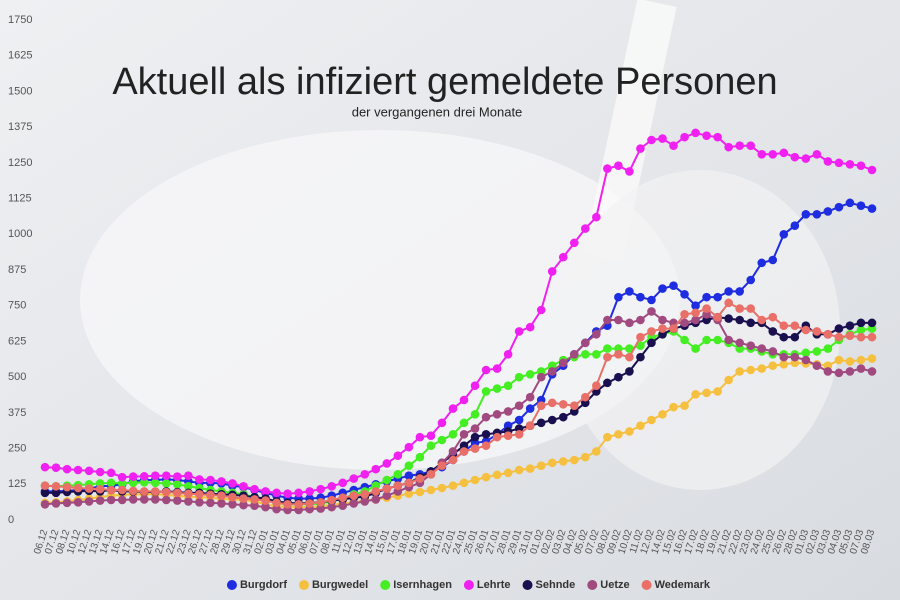  What do you see at coordinates (17, 270) in the screenshot?
I see `y-tick-label: 875` at bounding box center [17, 270].